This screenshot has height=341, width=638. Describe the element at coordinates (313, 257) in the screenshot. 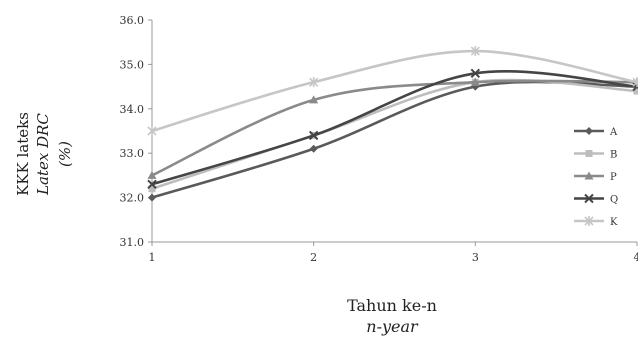

I see `x-tick-label: 2` at that location.